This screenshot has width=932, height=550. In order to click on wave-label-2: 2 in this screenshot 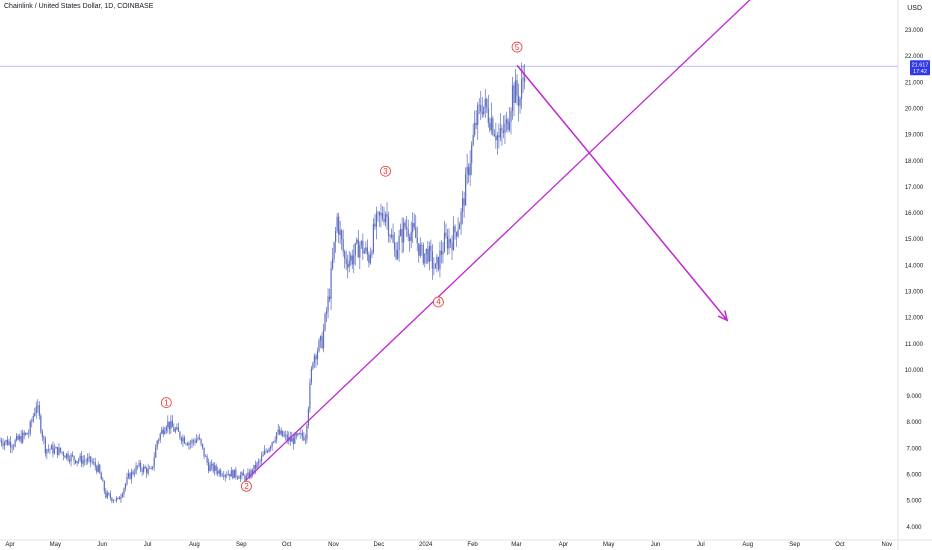, I will do `click(246, 486)`.